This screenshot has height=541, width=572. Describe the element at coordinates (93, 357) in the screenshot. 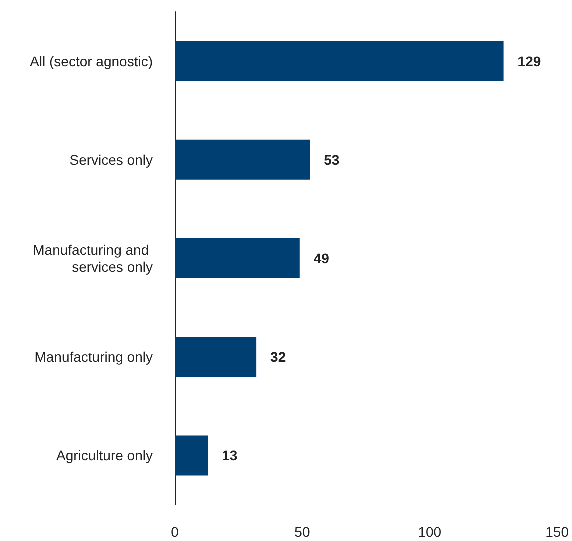

I see `y-tick-label: Manufacturing only` at that location.